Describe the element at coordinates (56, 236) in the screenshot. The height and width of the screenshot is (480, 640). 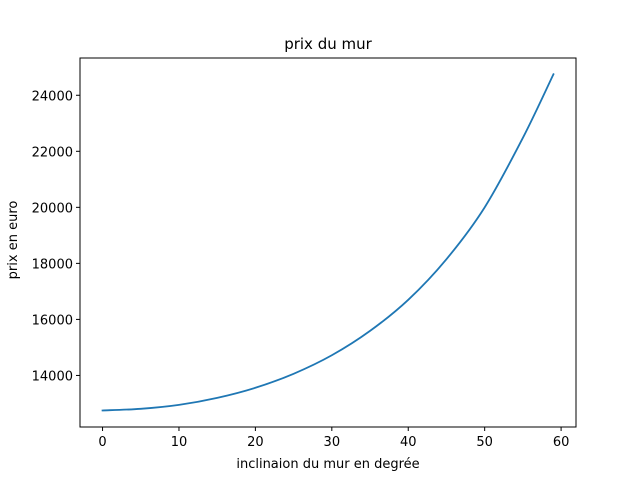
I see `y-axis: 14000 16000 18000 20000 22000 24000` at that location.